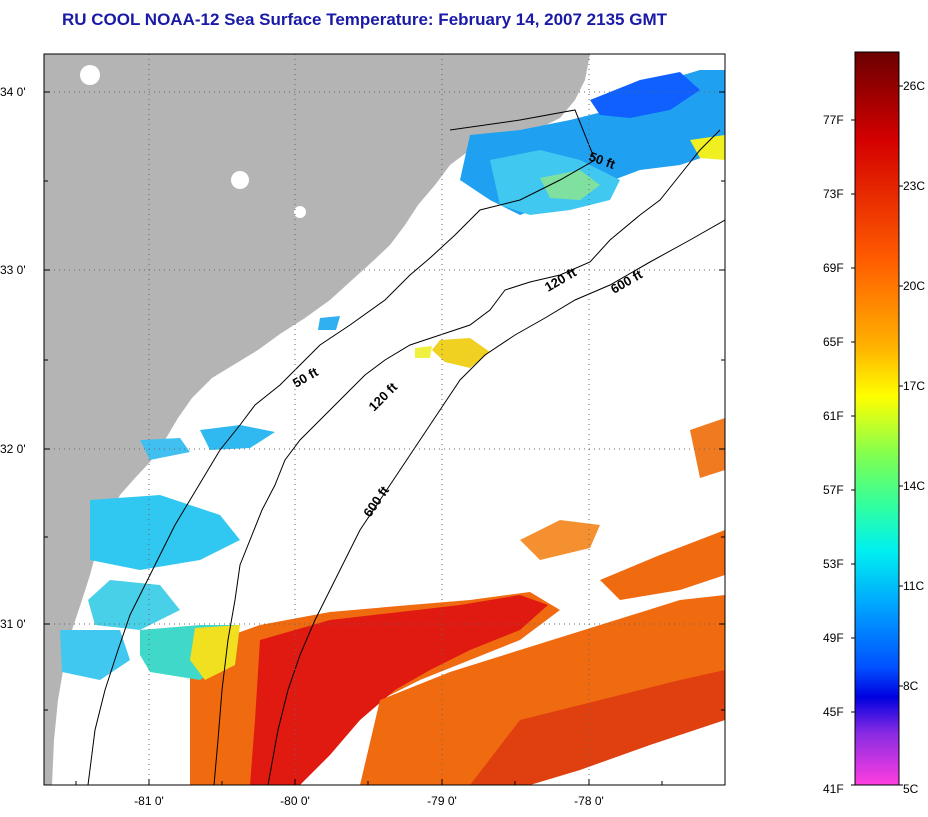 Image resolution: width=928 pixels, height=817 pixels. What do you see at coordinates (833, 789) in the screenshot?
I see `colorbar-f-41: 41F` at bounding box center [833, 789].